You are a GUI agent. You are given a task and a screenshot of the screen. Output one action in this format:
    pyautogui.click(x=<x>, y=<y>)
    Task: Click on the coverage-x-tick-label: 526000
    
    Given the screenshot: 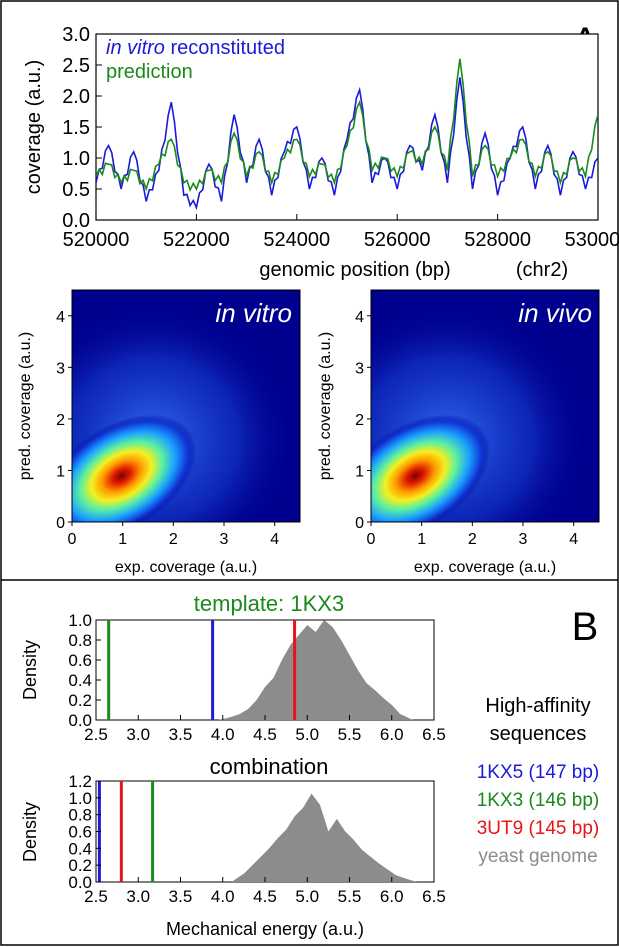 What is the action you would take?
    pyautogui.click(x=397, y=240)
    